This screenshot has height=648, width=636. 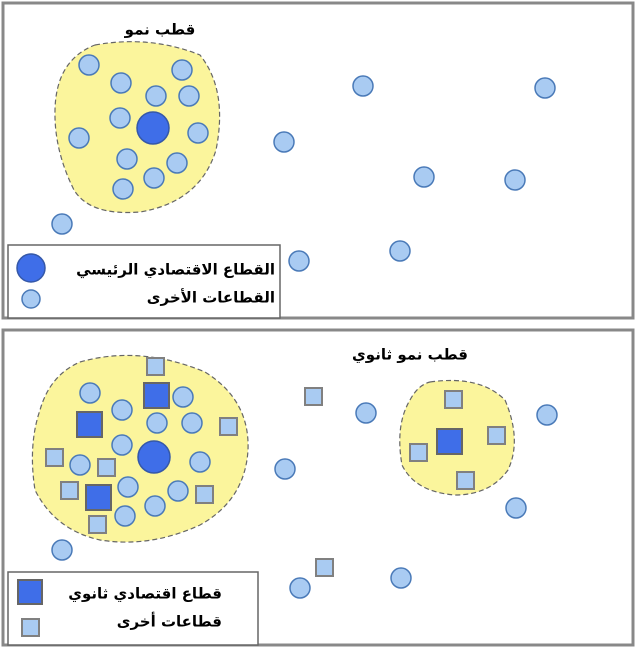 I want to click on legend-main: القطاع الاقتصادي الرئيسي, so click(x=175, y=270).